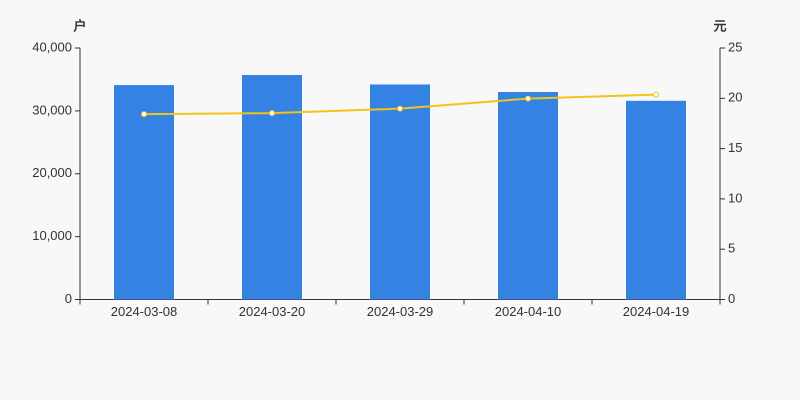 The width and height of the screenshot is (800, 400). Describe the element at coordinates (52, 109) in the screenshot. I see `y-tick-label: 30,000` at that location.